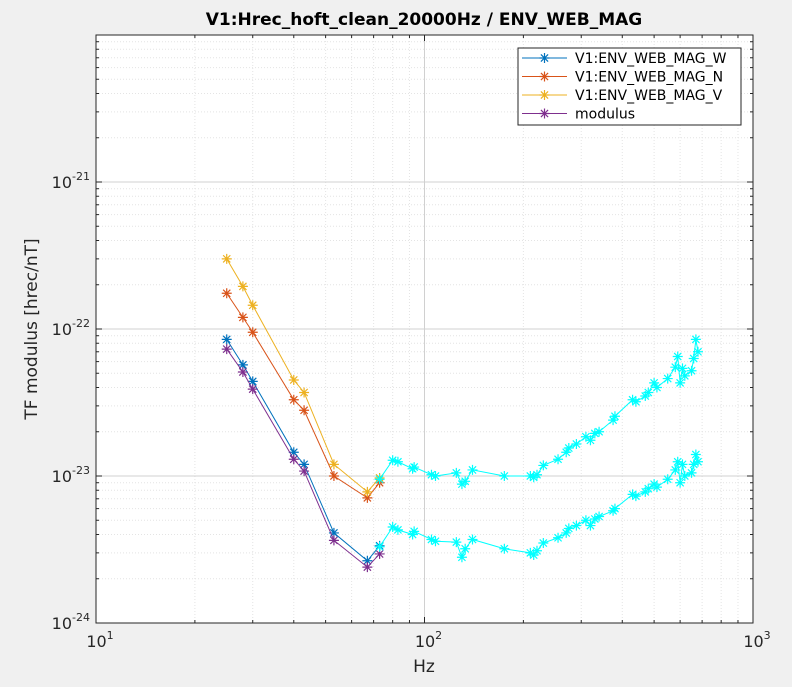 The image size is (792, 687). Describe the element at coordinates (756, 640) in the screenshot. I see `x-tick-label: 10³` at that location.